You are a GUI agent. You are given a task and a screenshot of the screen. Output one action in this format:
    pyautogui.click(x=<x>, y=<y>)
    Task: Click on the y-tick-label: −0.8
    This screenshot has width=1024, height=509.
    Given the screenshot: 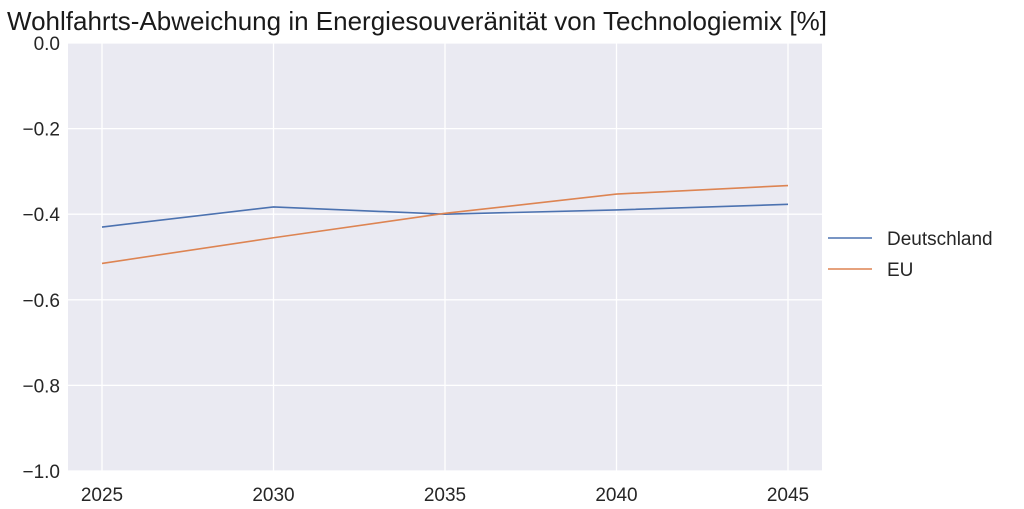 What is the action you would take?
    pyautogui.click(x=41, y=386)
    